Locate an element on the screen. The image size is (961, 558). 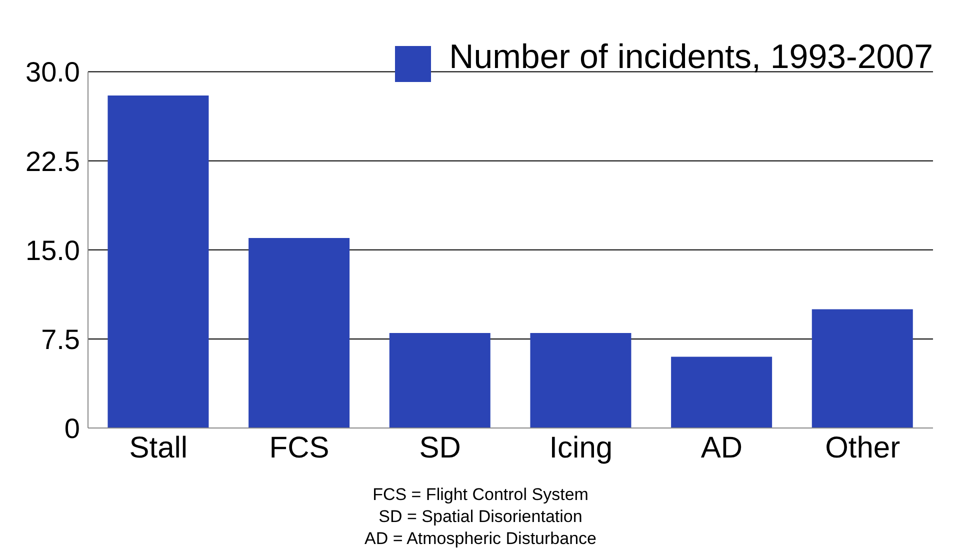
text: FCS = Flight Control System is located at coordinates (481, 495).